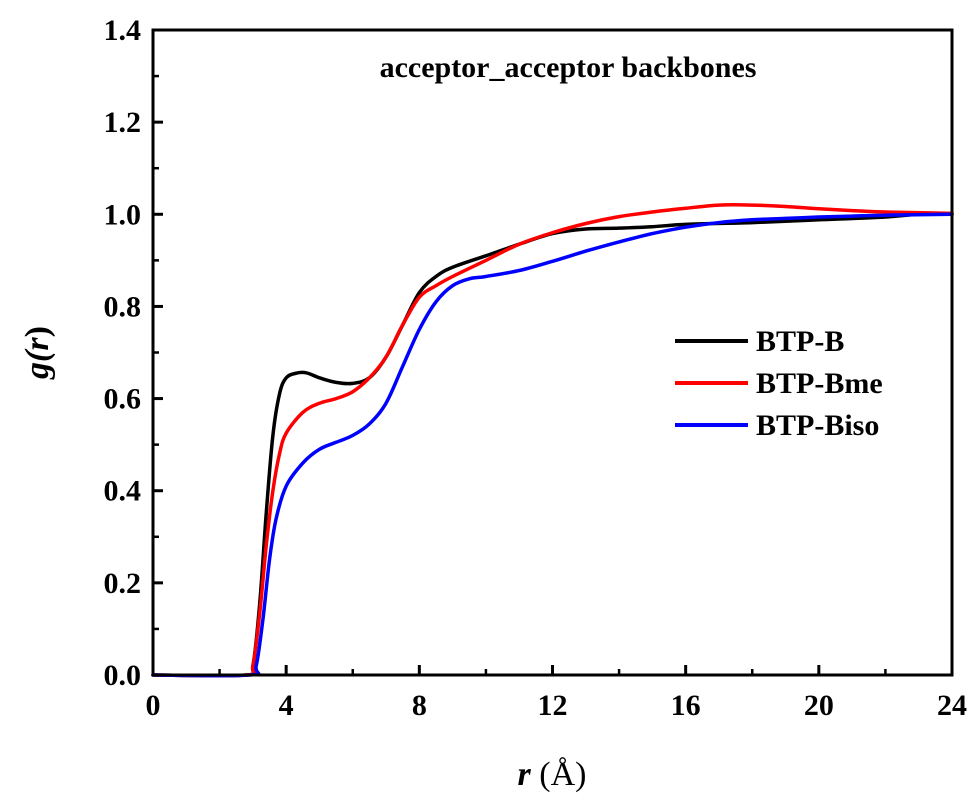  Describe the element at coordinates (819, 705) in the screenshot. I see `x-tick-label: 20` at that location.